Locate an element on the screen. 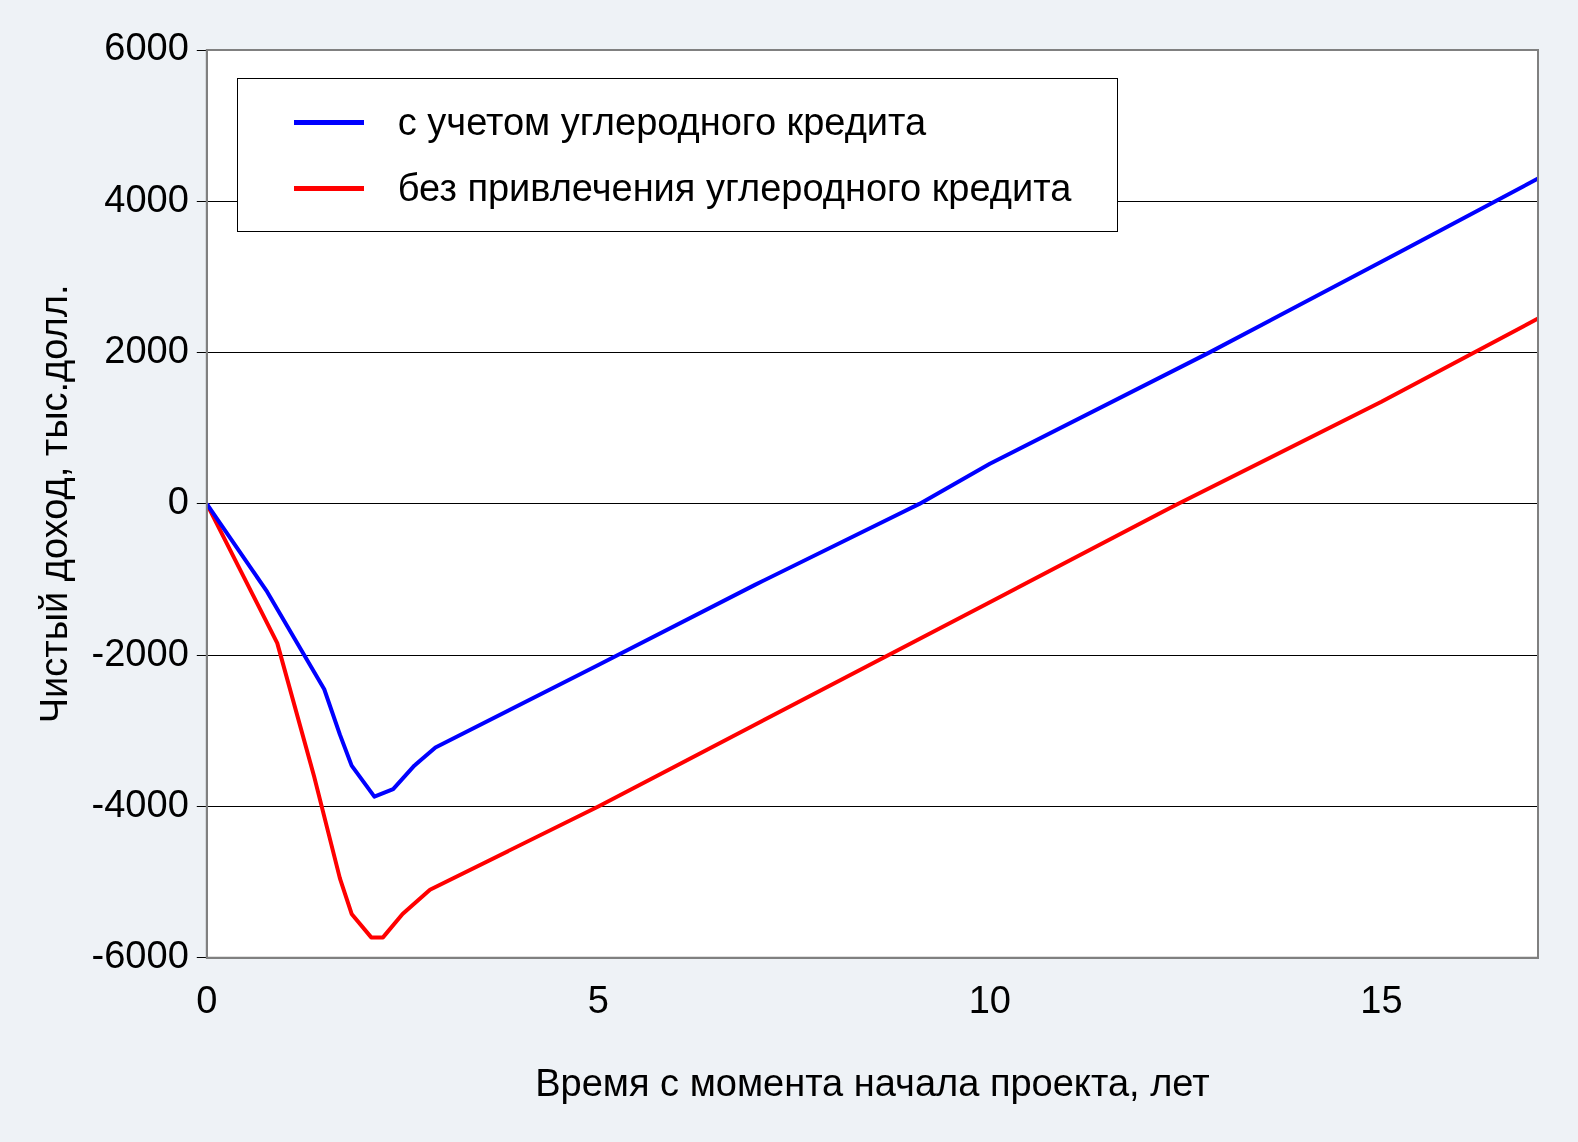 This screenshot has height=1142, width=1578. y-tick-label: -4000 is located at coordinates (140, 803).